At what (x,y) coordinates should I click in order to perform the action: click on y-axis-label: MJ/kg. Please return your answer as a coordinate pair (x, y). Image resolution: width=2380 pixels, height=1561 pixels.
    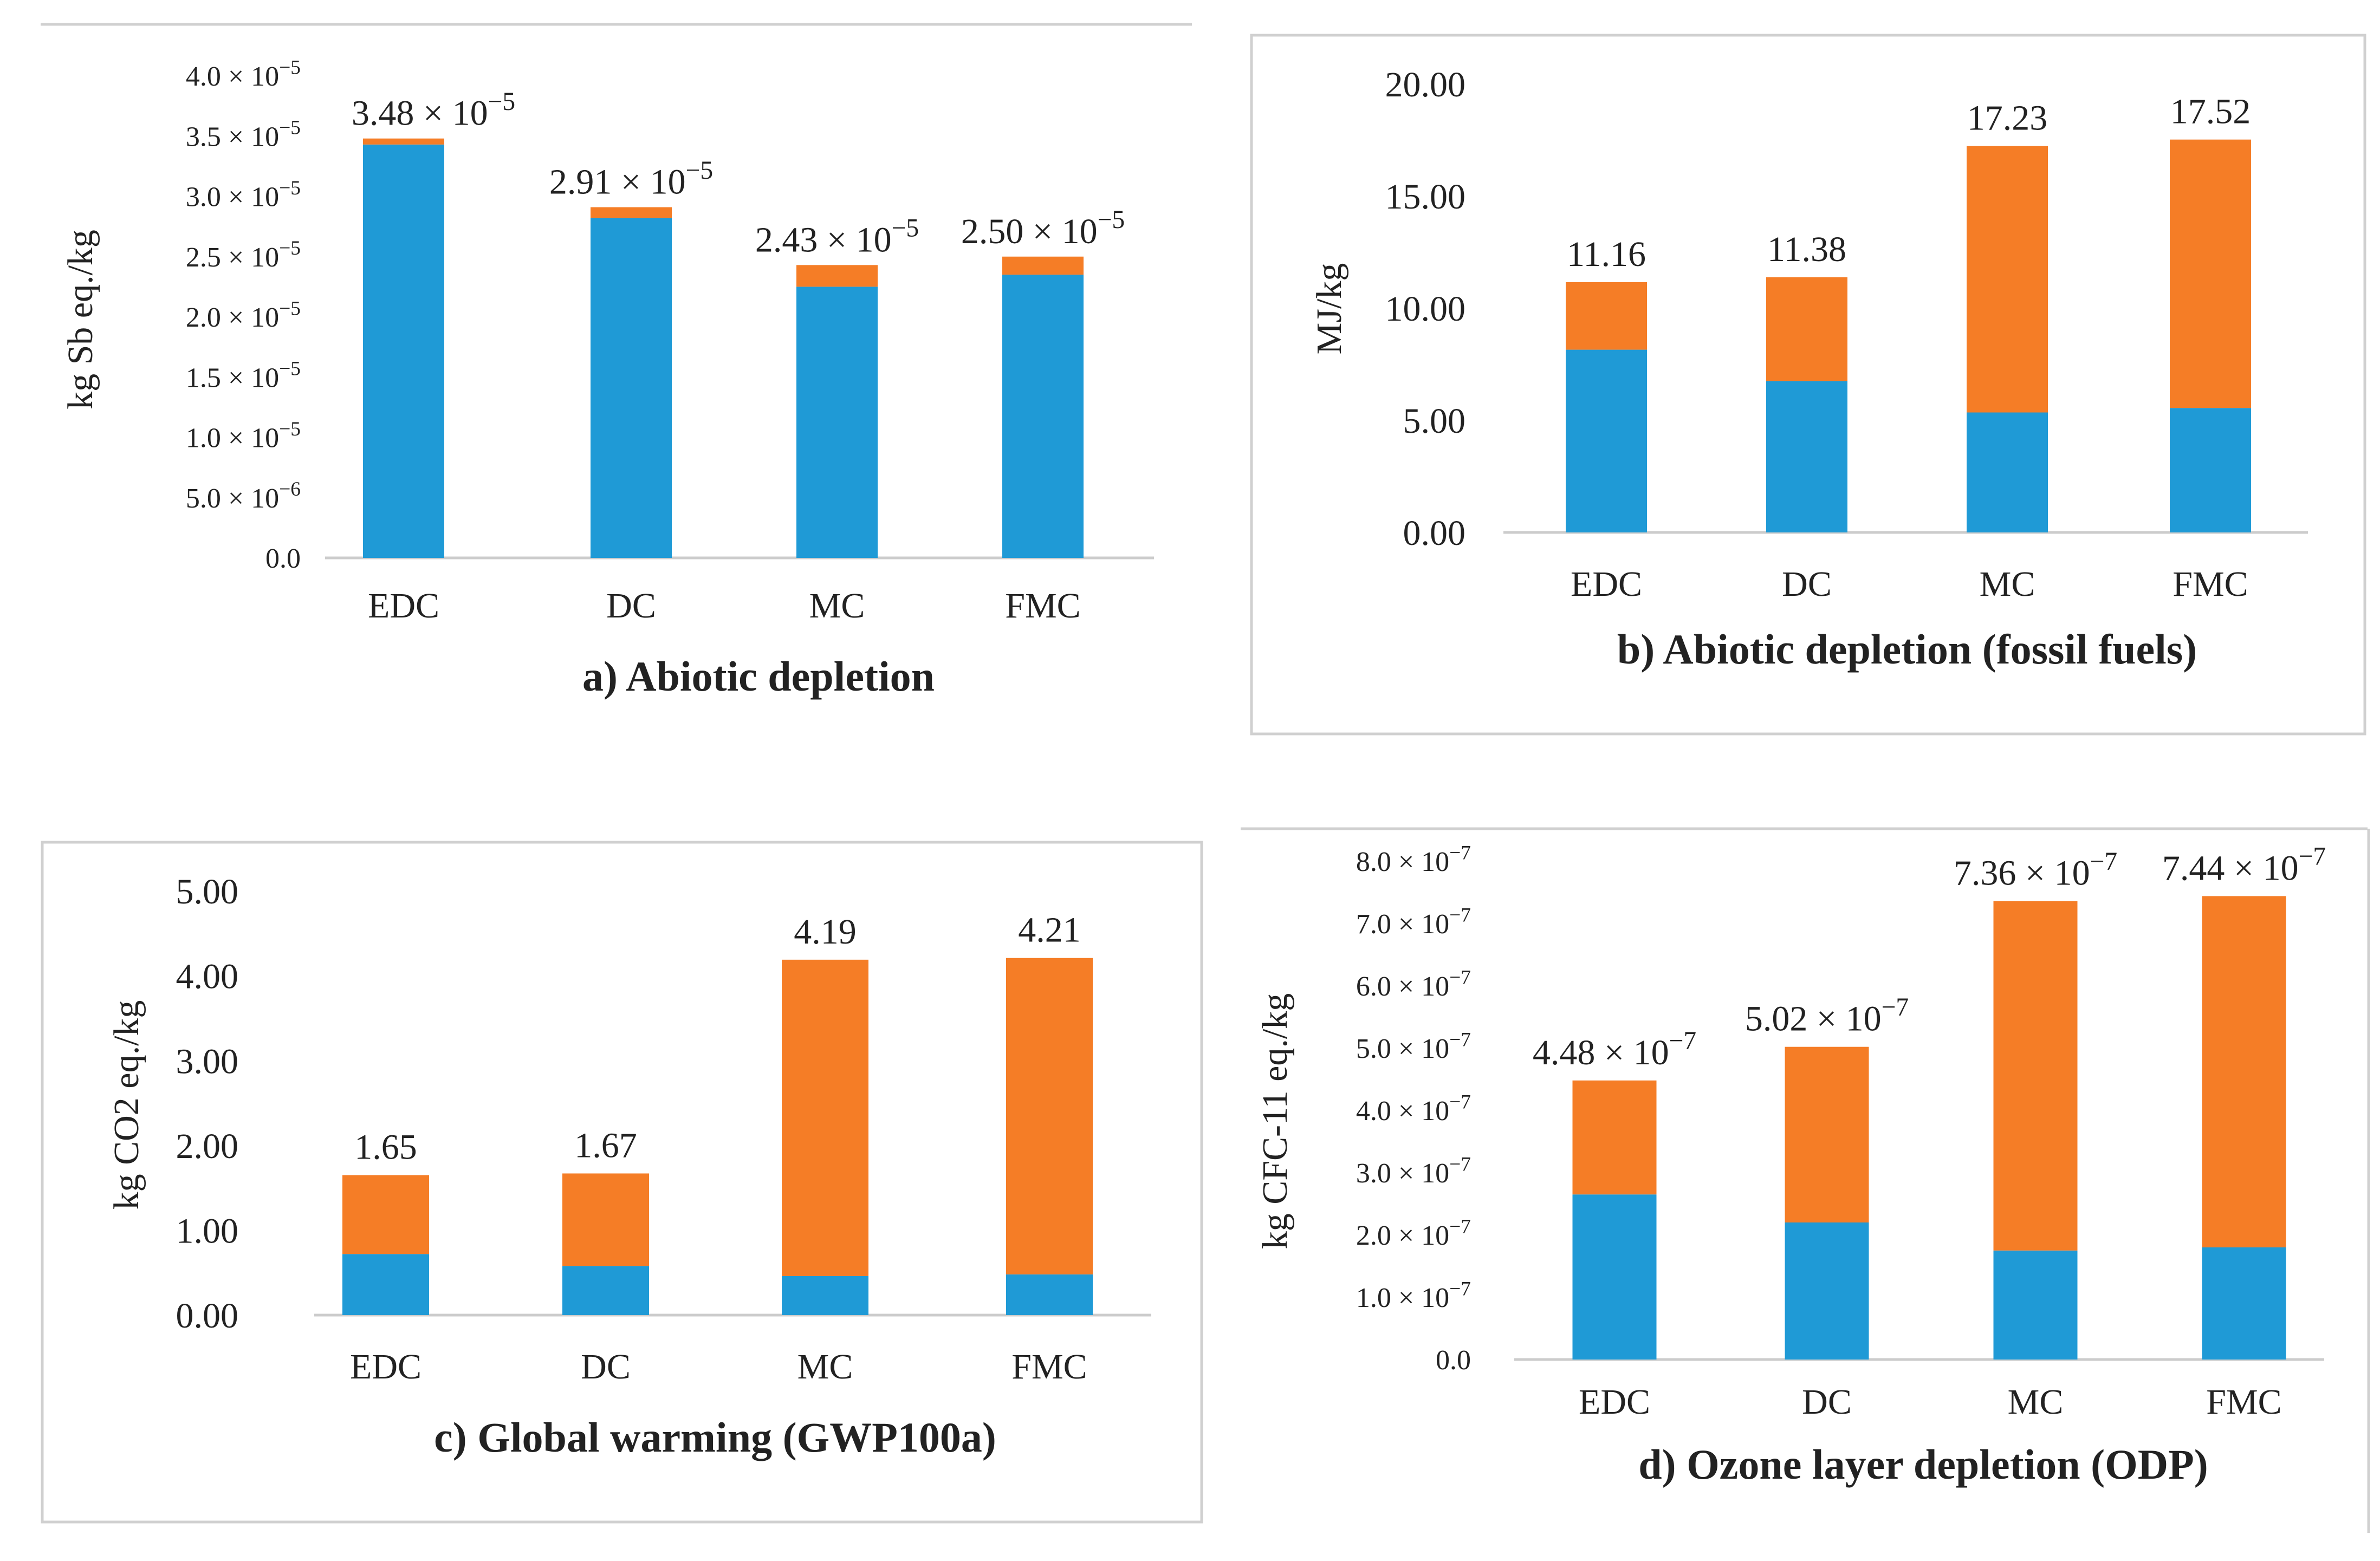
    Looking at the image, I should click on (1329, 309).